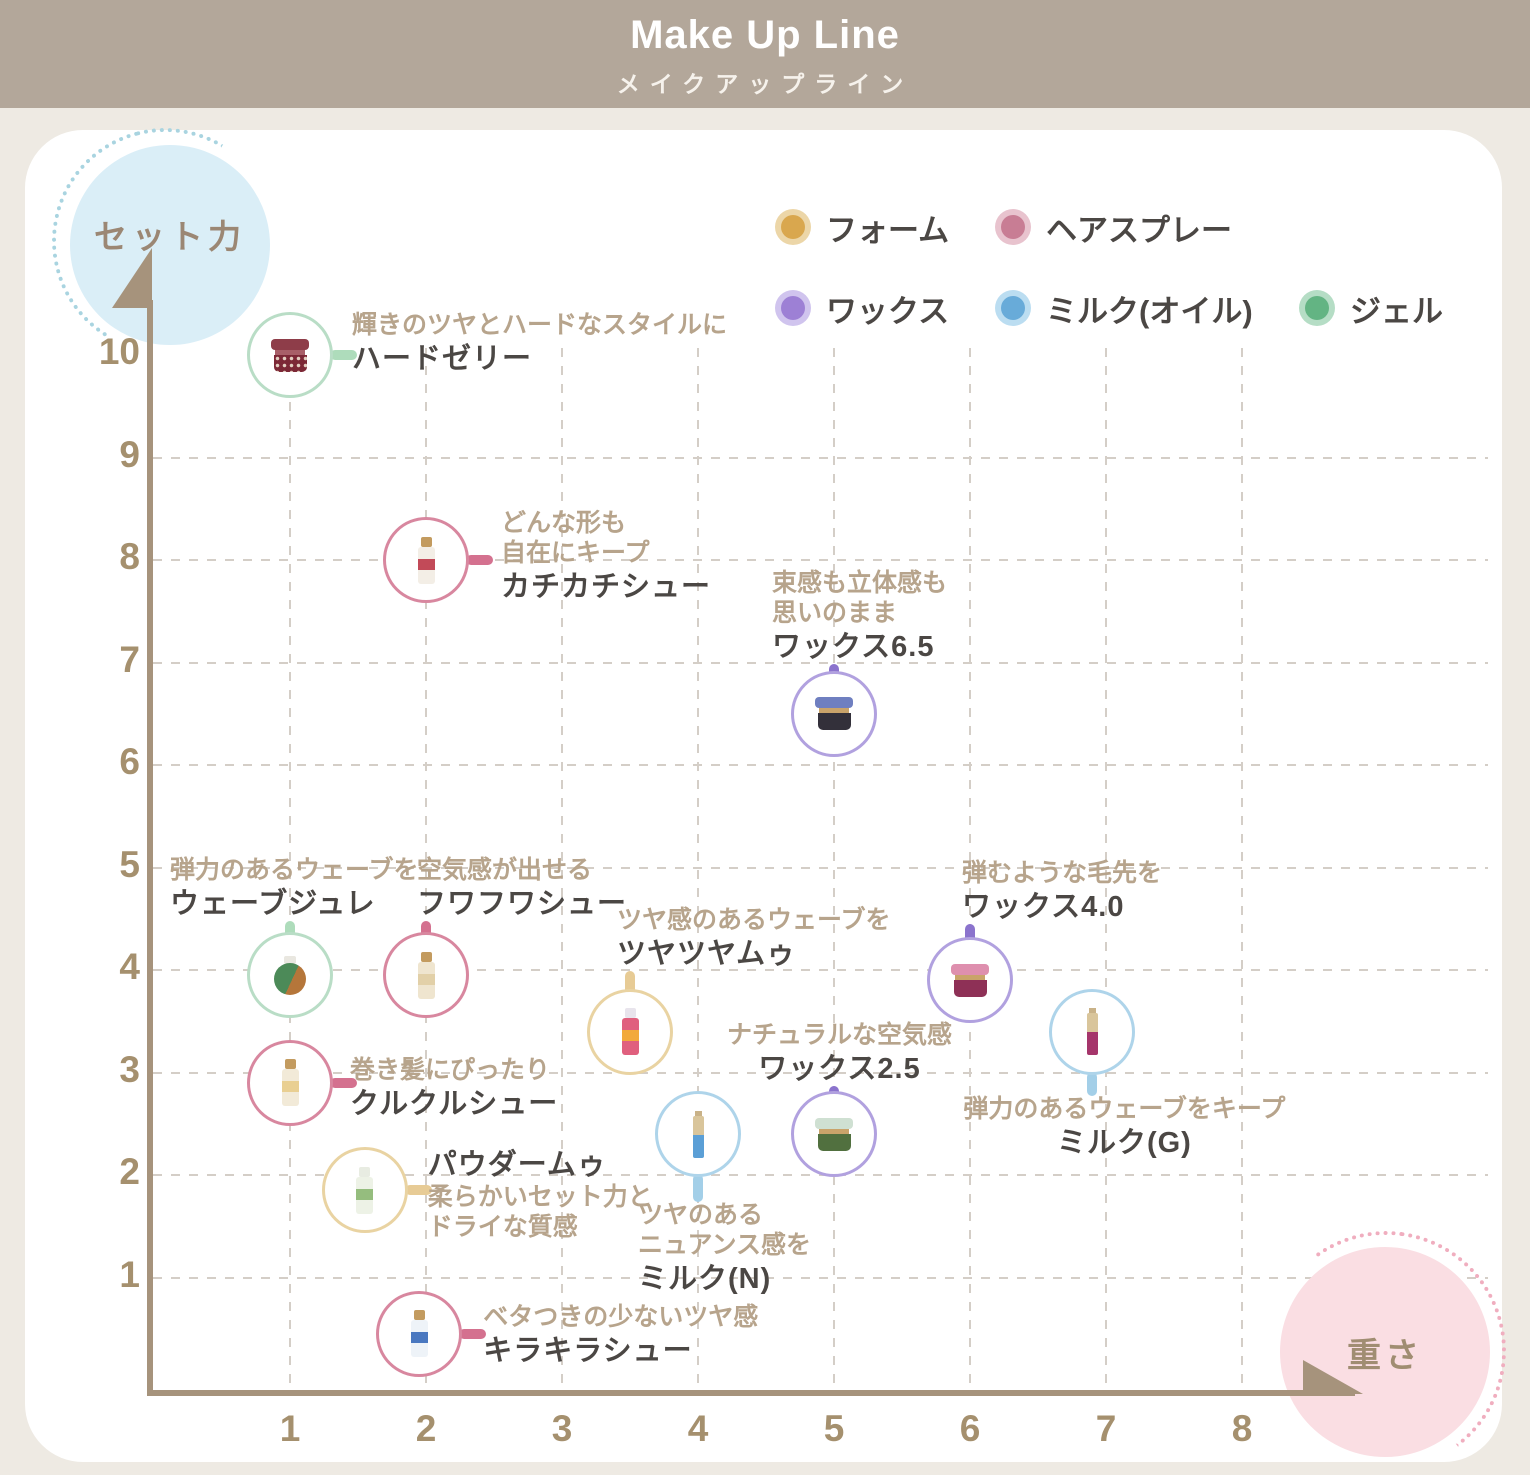 The image size is (1530, 1475). Describe the element at coordinates (1369, 308) in the screenshot. I see `legend-item: ジェル` at that location.